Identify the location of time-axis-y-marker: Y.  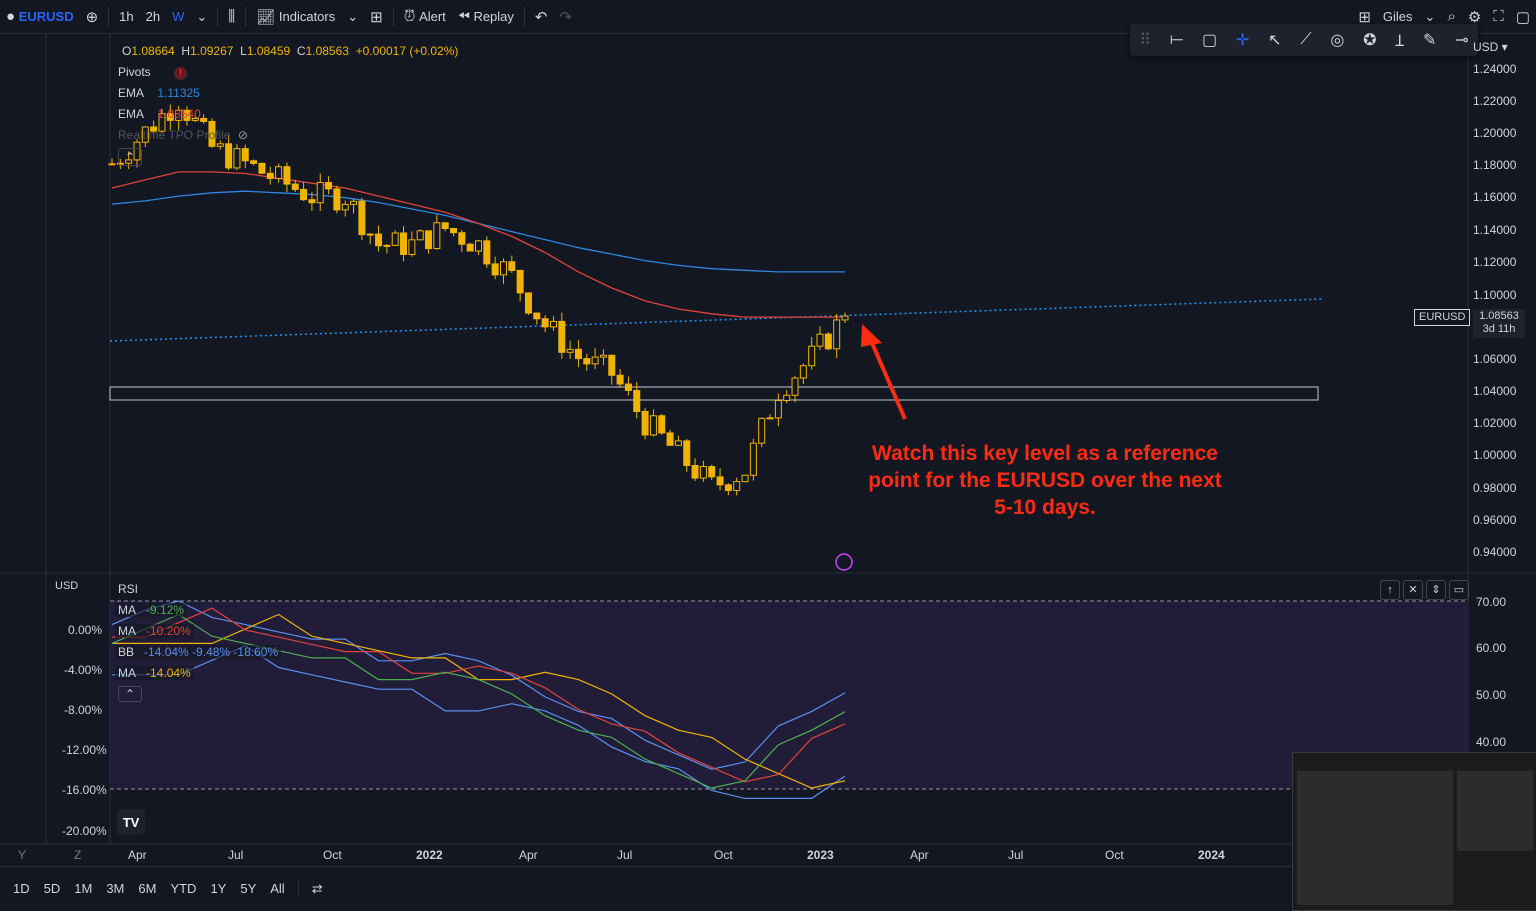
(22, 855).